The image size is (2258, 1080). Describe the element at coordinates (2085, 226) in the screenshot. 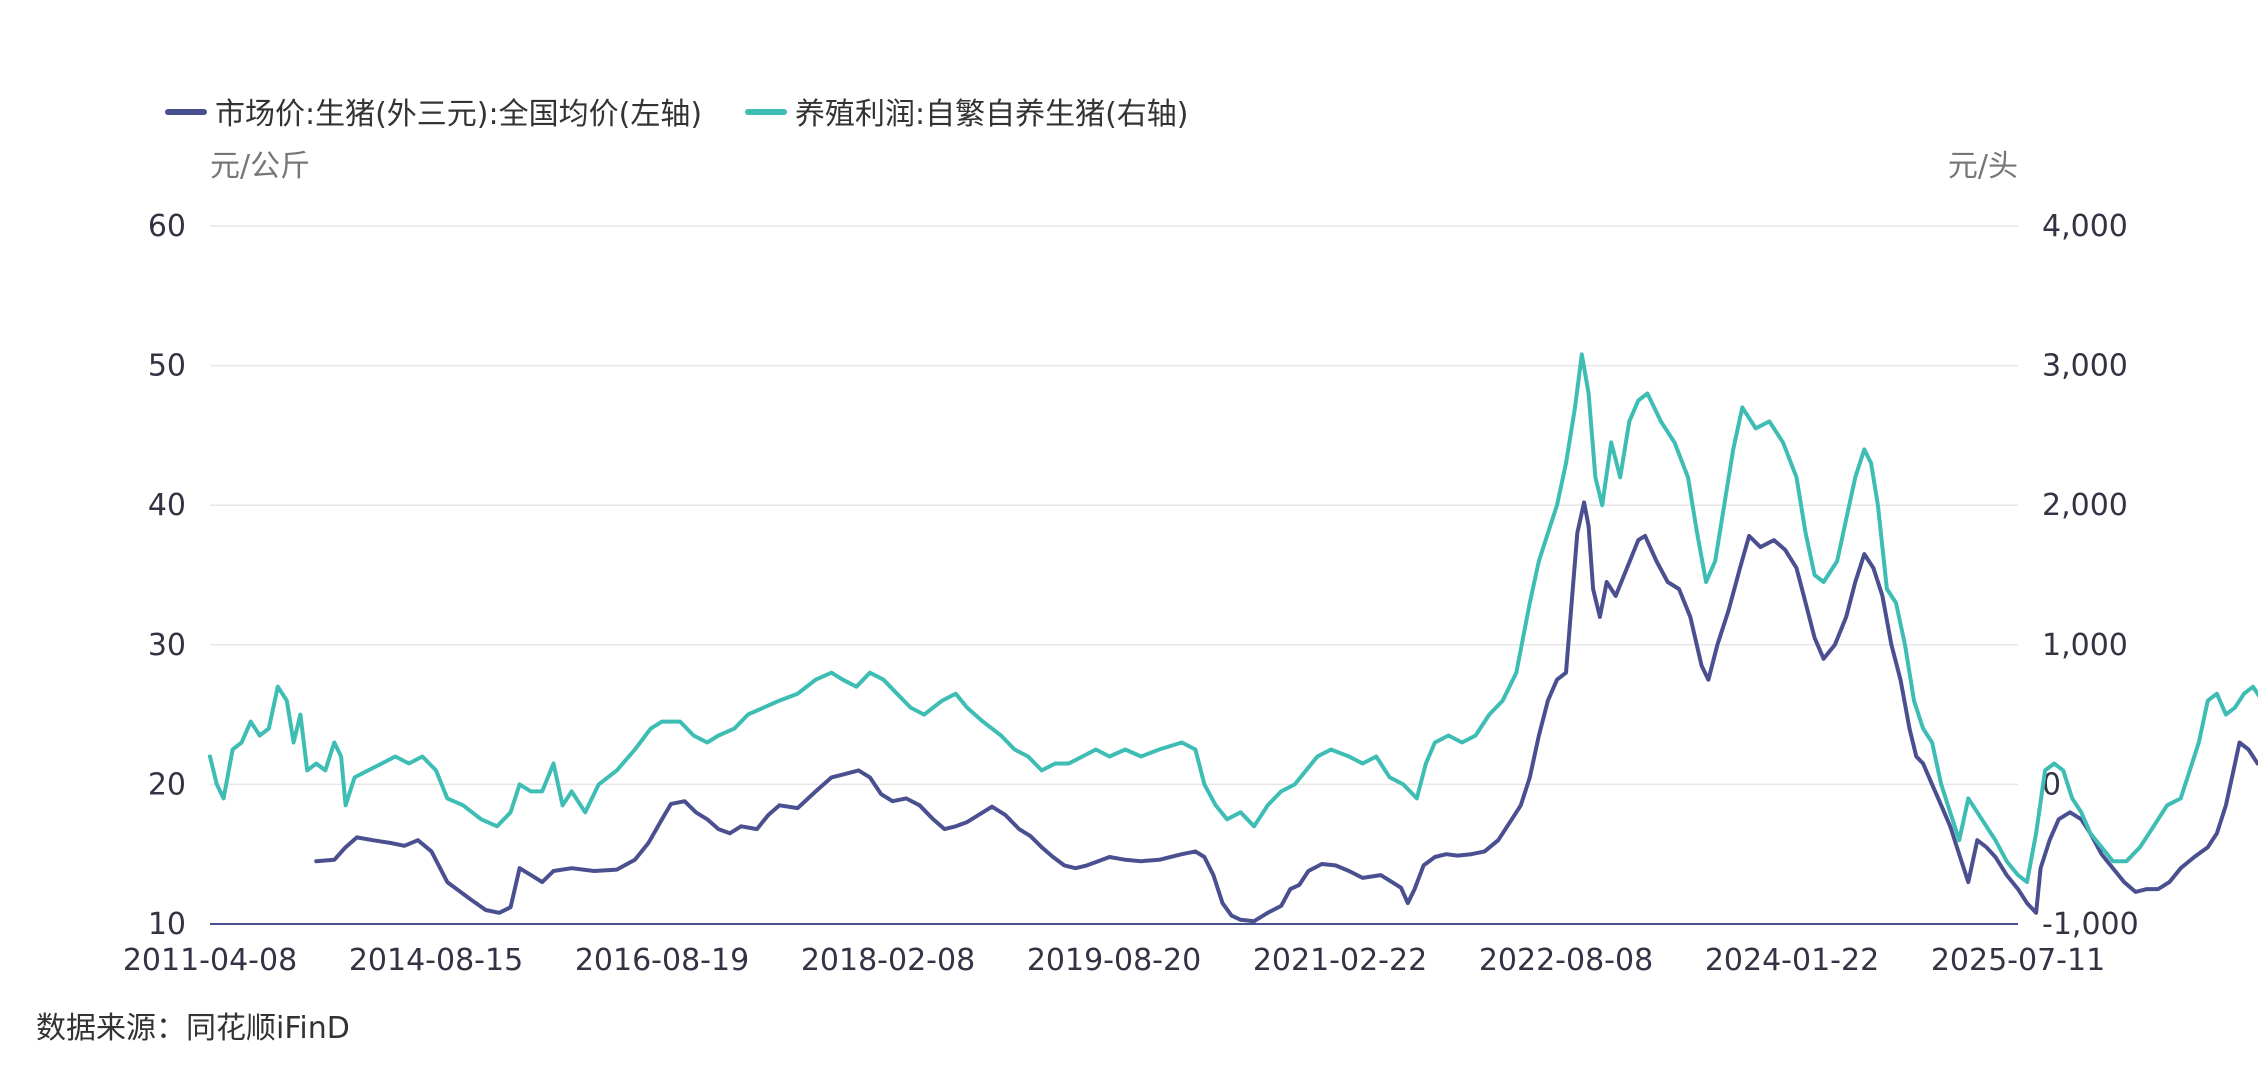

I see `right-tick-label: 4,000` at that location.